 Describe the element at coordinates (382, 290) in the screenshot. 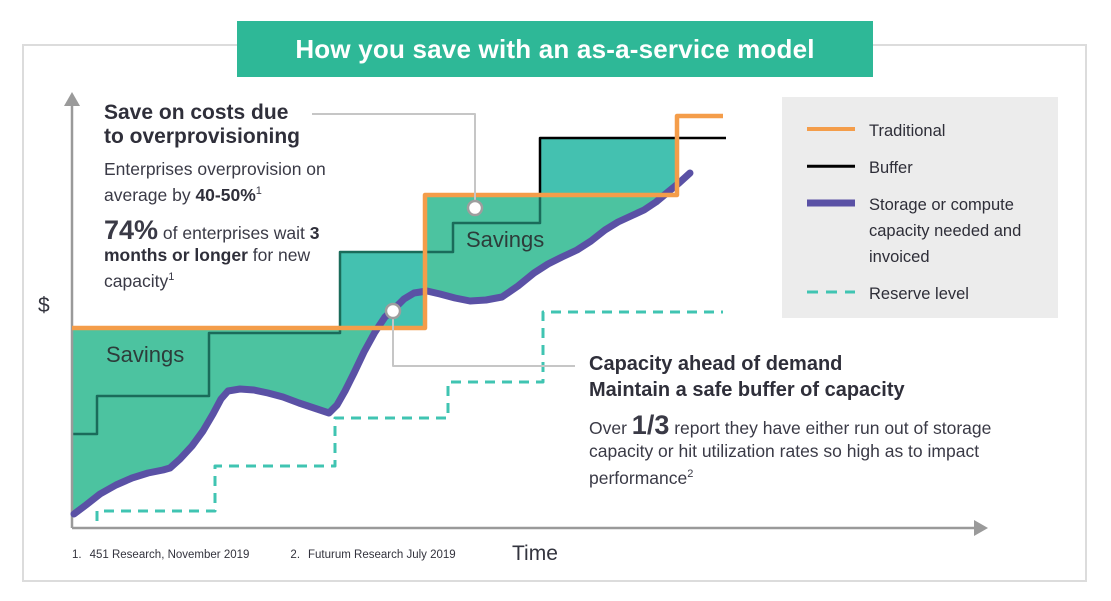

I see `savings-fill-cyan-left` at that location.